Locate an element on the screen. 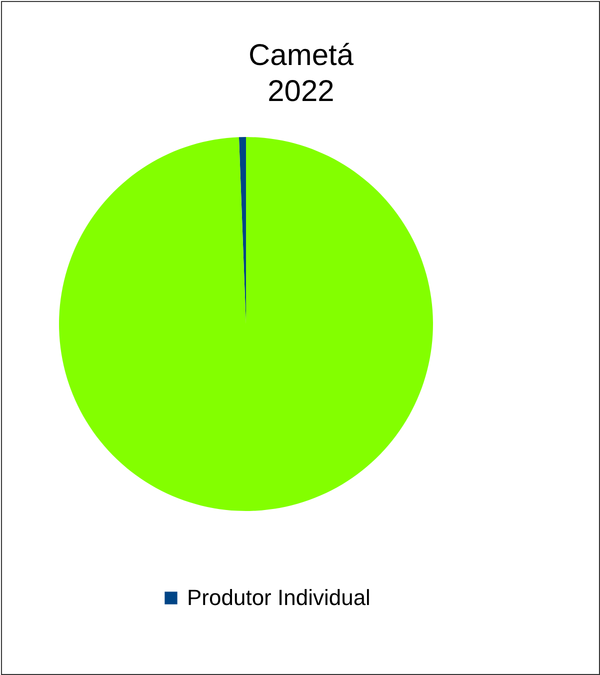 This screenshot has height=675, width=600. chart-title: Cametá 2022 is located at coordinates (301, 73).